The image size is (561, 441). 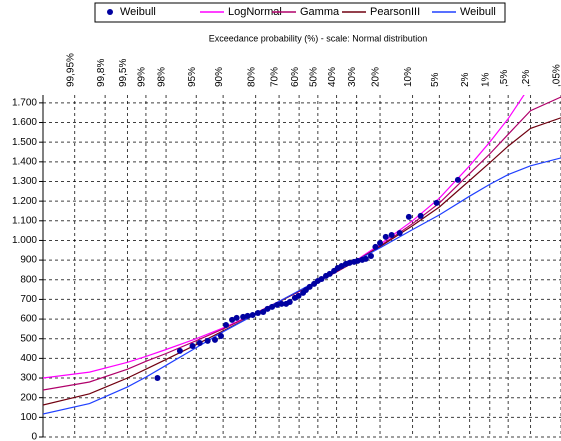 I want to click on x-tick-label: 30%, so click(x=352, y=77).